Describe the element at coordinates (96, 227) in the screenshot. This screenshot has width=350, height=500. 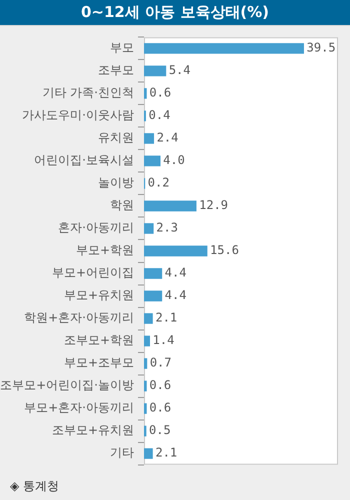
I see `y-tick-label: 혼자·아동끼리` at that location.